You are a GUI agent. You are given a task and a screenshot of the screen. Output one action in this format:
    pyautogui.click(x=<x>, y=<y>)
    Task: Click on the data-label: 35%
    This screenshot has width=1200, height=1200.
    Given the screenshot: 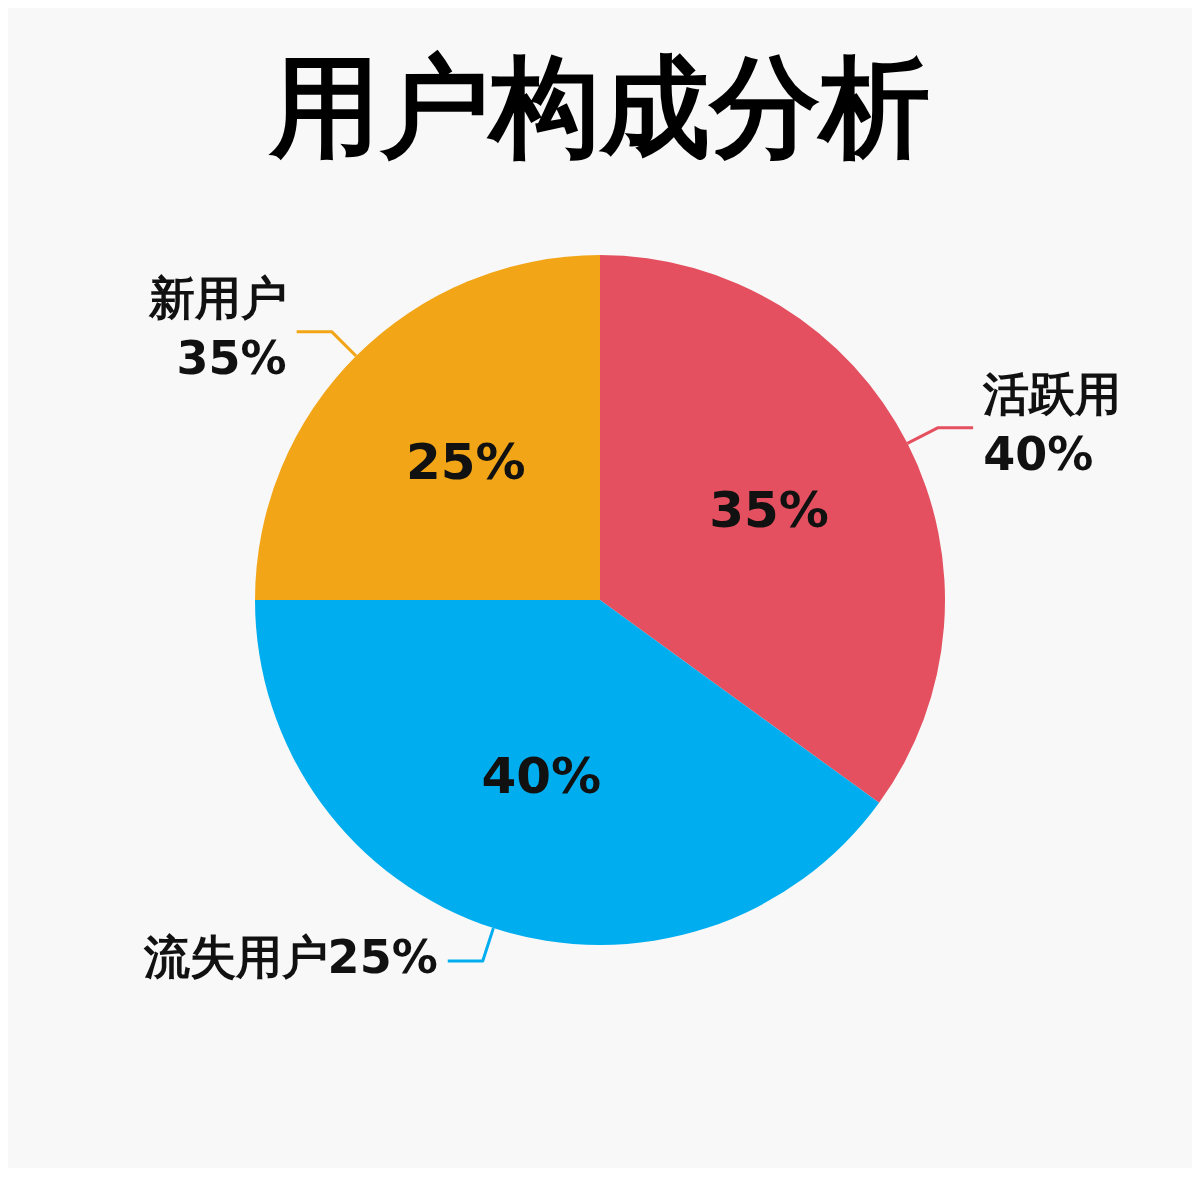 What is the action you would take?
    pyautogui.click(x=769, y=509)
    